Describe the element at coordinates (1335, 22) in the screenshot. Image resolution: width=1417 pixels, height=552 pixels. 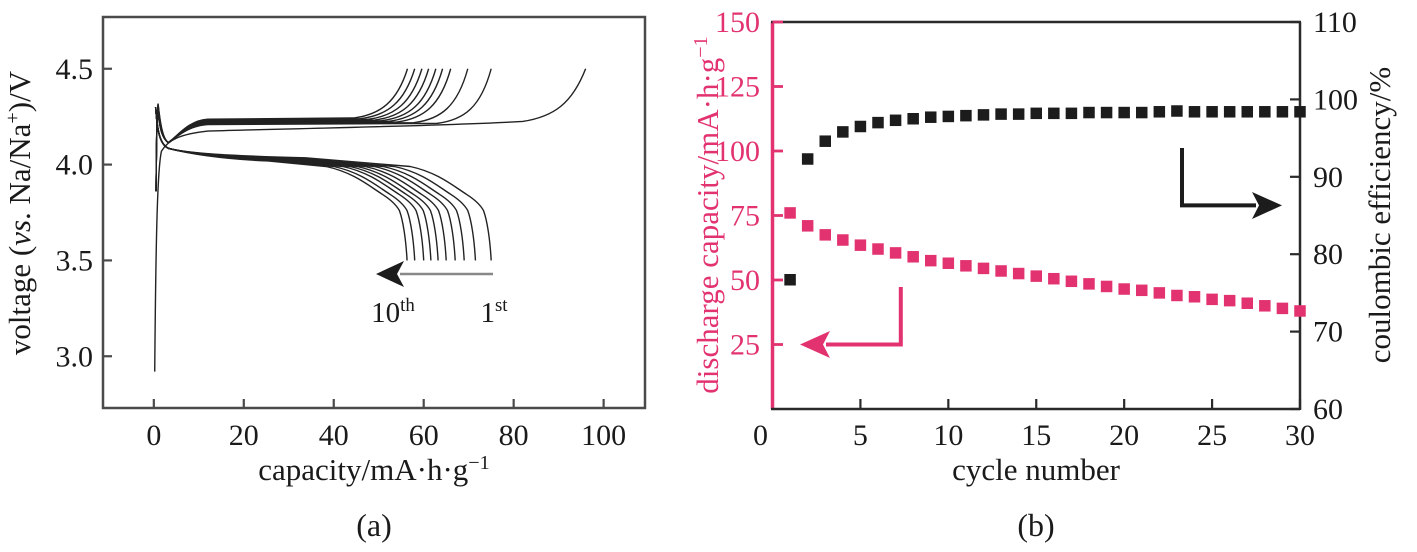
I see `panel-b-right-y-tick-label-110: 110` at that location.